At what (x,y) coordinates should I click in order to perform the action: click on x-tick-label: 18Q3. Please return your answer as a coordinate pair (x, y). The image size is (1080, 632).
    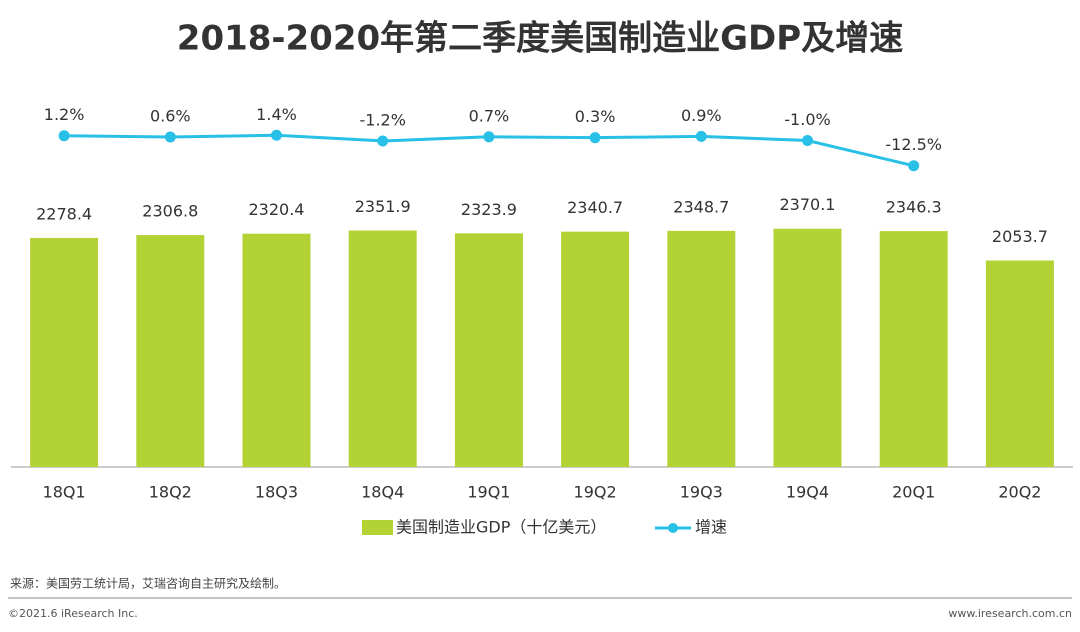
    Looking at the image, I should click on (276, 492).